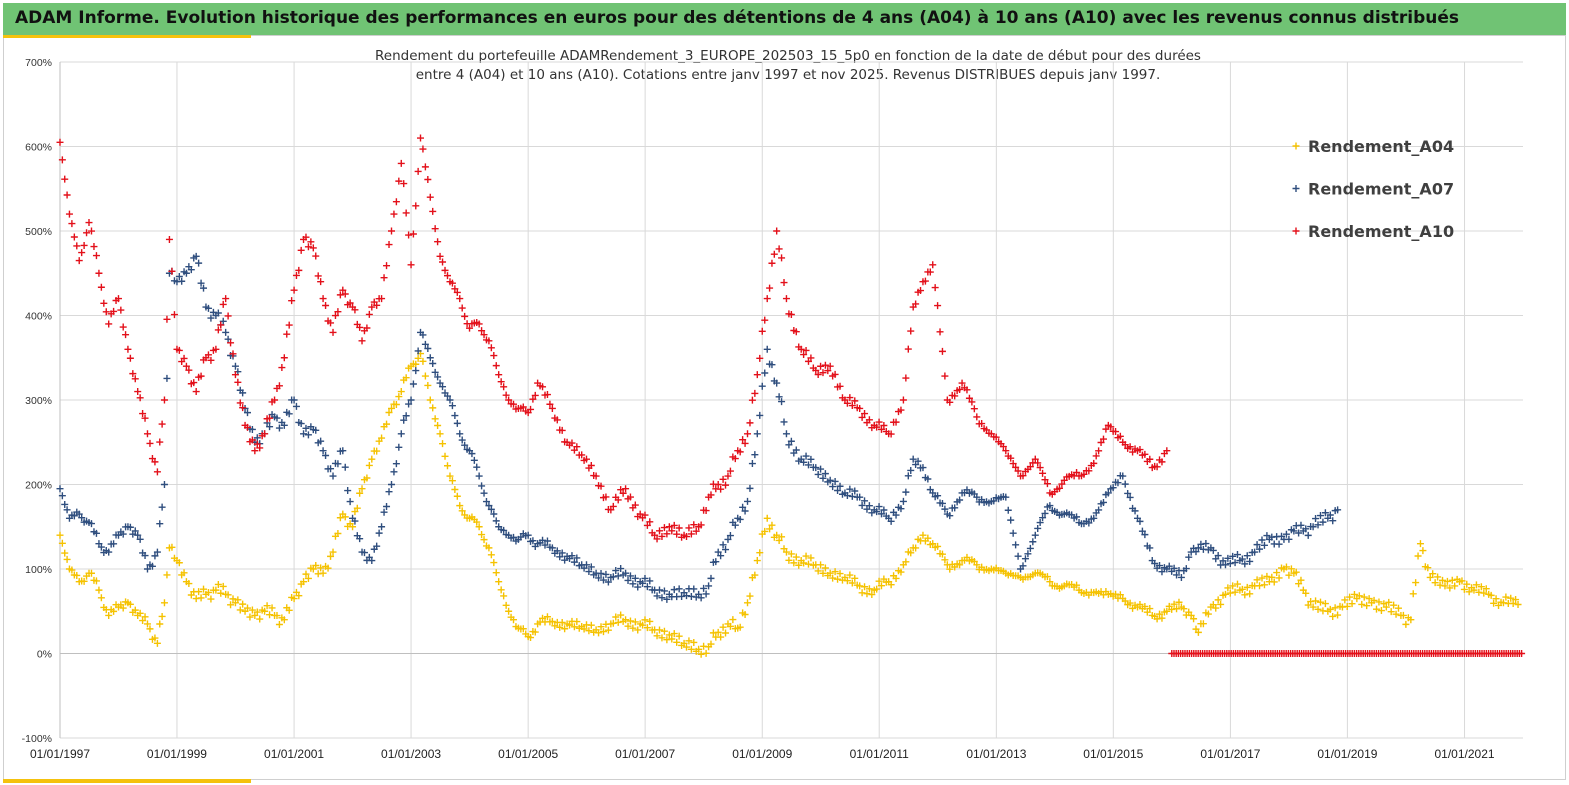 Image resolution: width=1569 pixels, height=785 pixels. What do you see at coordinates (1296, 146) in the screenshot?
I see `legend-marker-a04` at bounding box center [1296, 146].